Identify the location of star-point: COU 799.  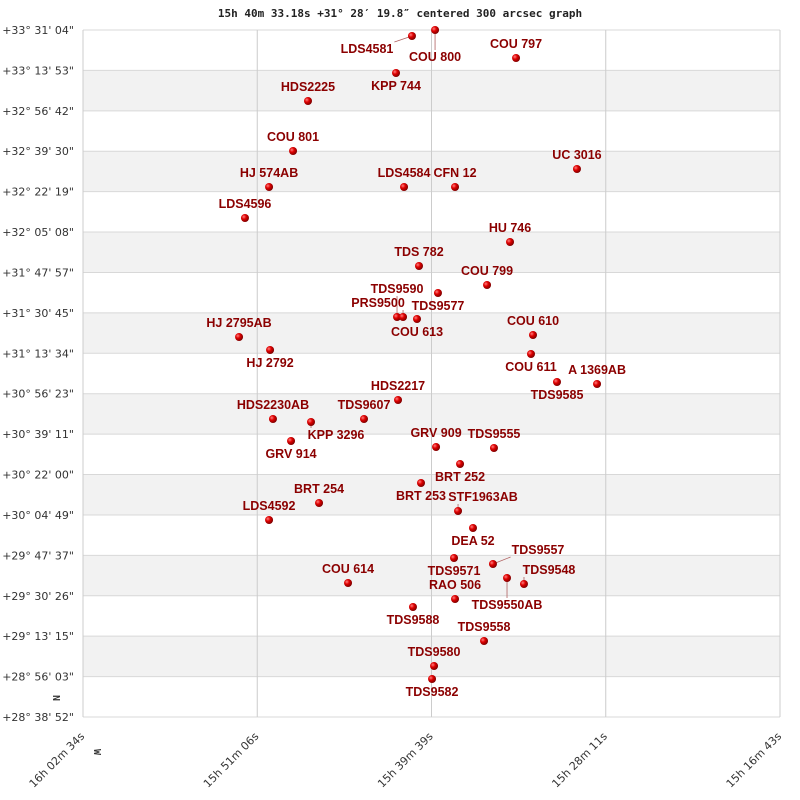
(487, 277).